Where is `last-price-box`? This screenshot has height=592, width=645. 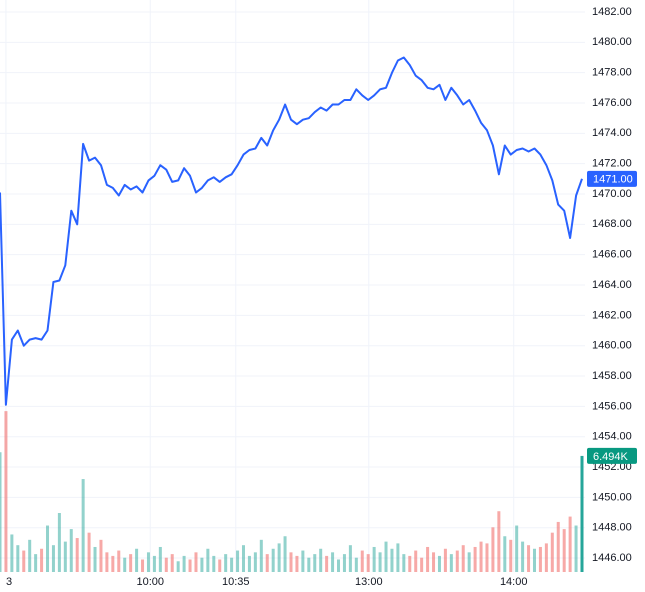 last-price-box is located at coordinates (612, 178).